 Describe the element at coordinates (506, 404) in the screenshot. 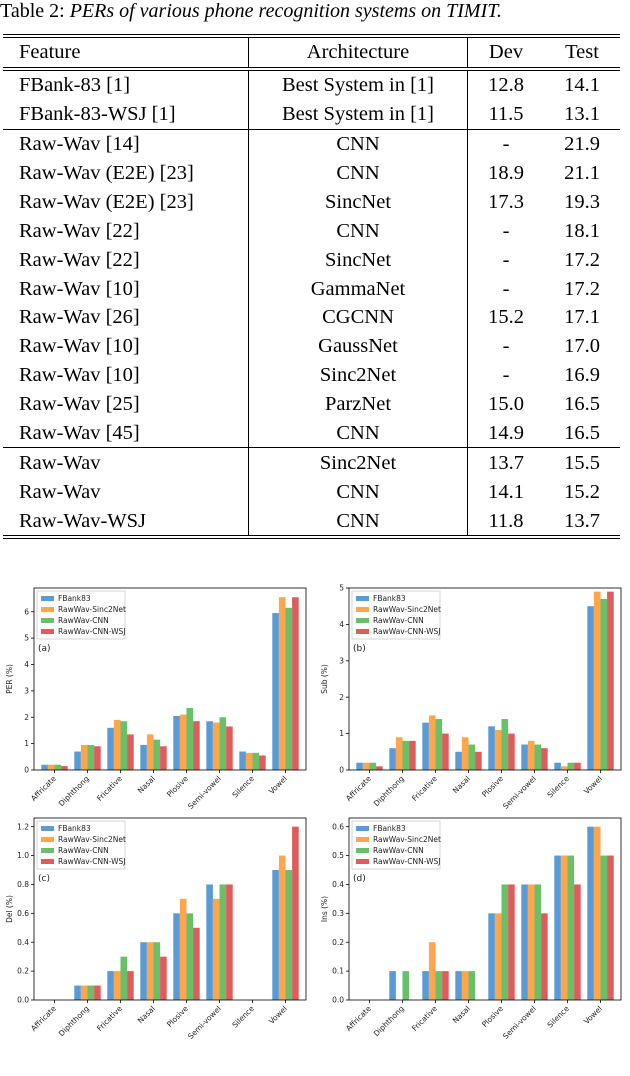

I see `table-cell: 15.0` at that location.